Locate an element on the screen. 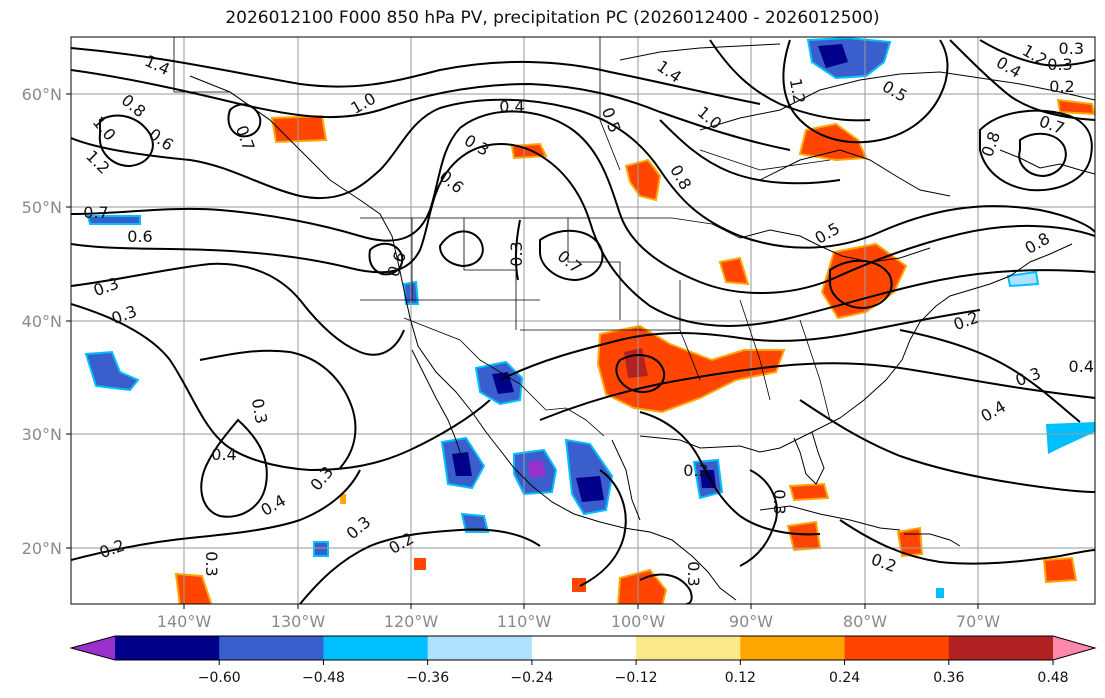 The height and width of the screenshot is (698, 1105). lon-label: 100°W is located at coordinates (638, 621).